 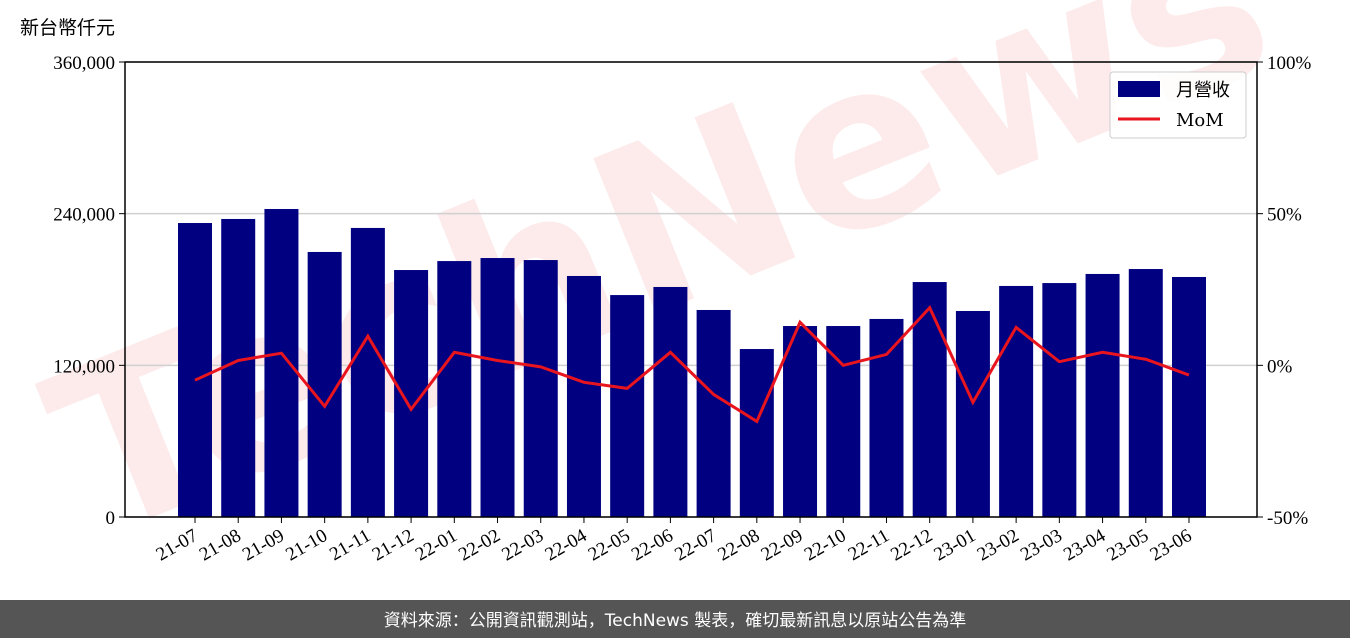 What do you see at coordinates (436, 545) in the screenshot?
I see `x-tick-label: 22-01` at bounding box center [436, 545].